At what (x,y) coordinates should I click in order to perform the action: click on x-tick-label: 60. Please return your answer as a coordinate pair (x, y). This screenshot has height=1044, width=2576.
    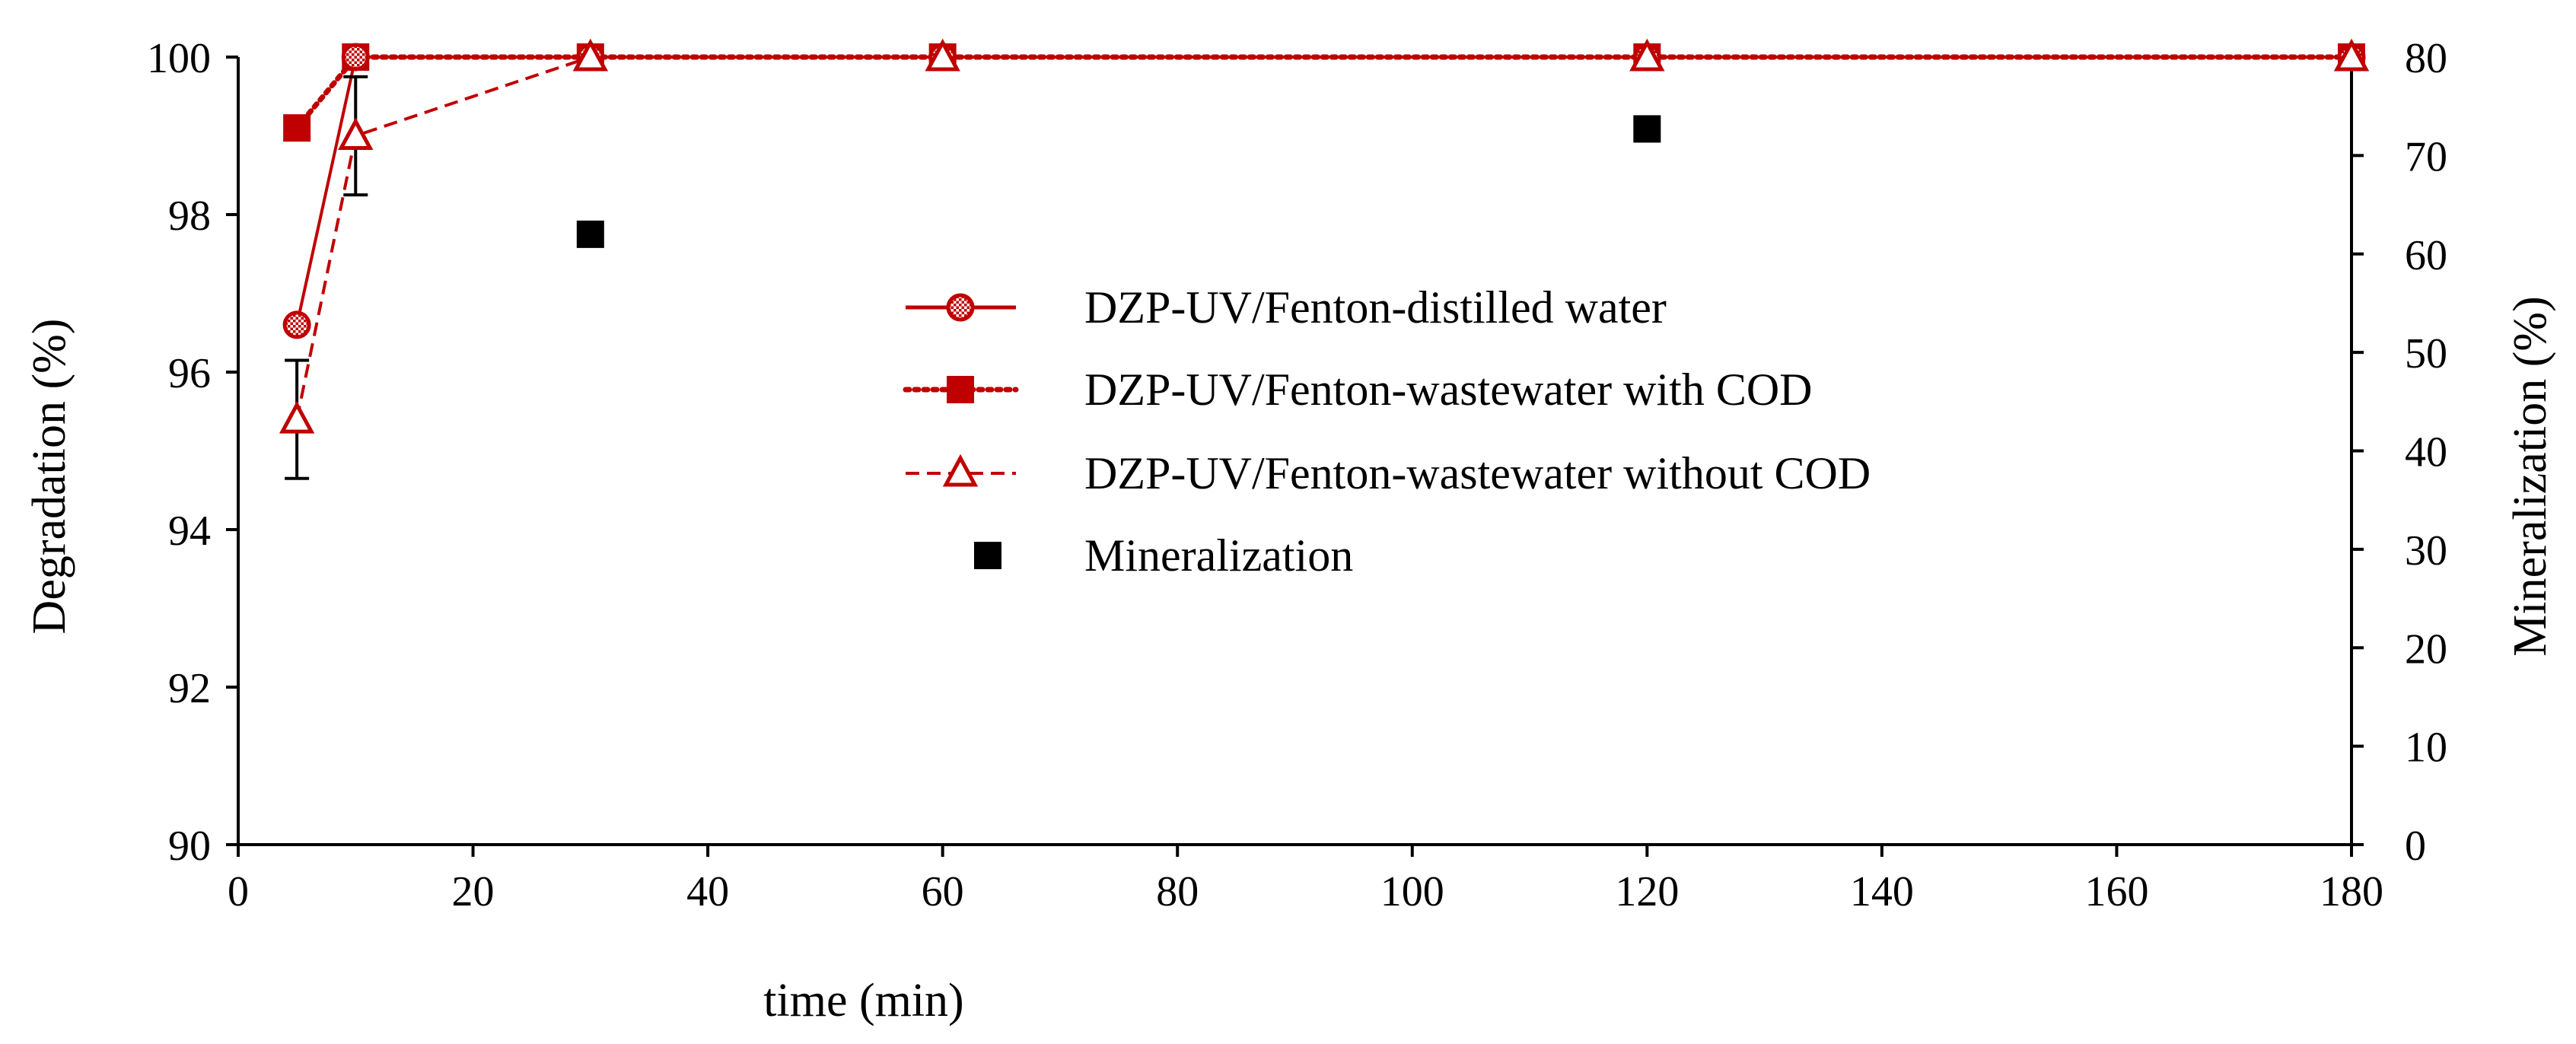
    Looking at the image, I should click on (943, 891).